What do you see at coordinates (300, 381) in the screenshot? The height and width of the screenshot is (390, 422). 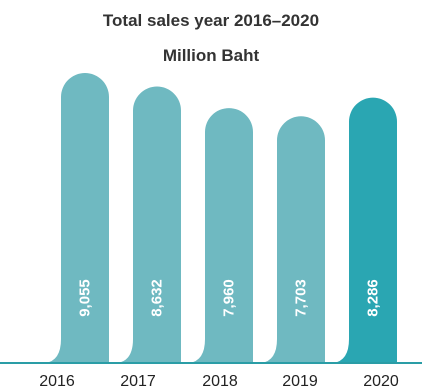 I see `x-tick-2019: 2019` at bounding box center [300, 381].